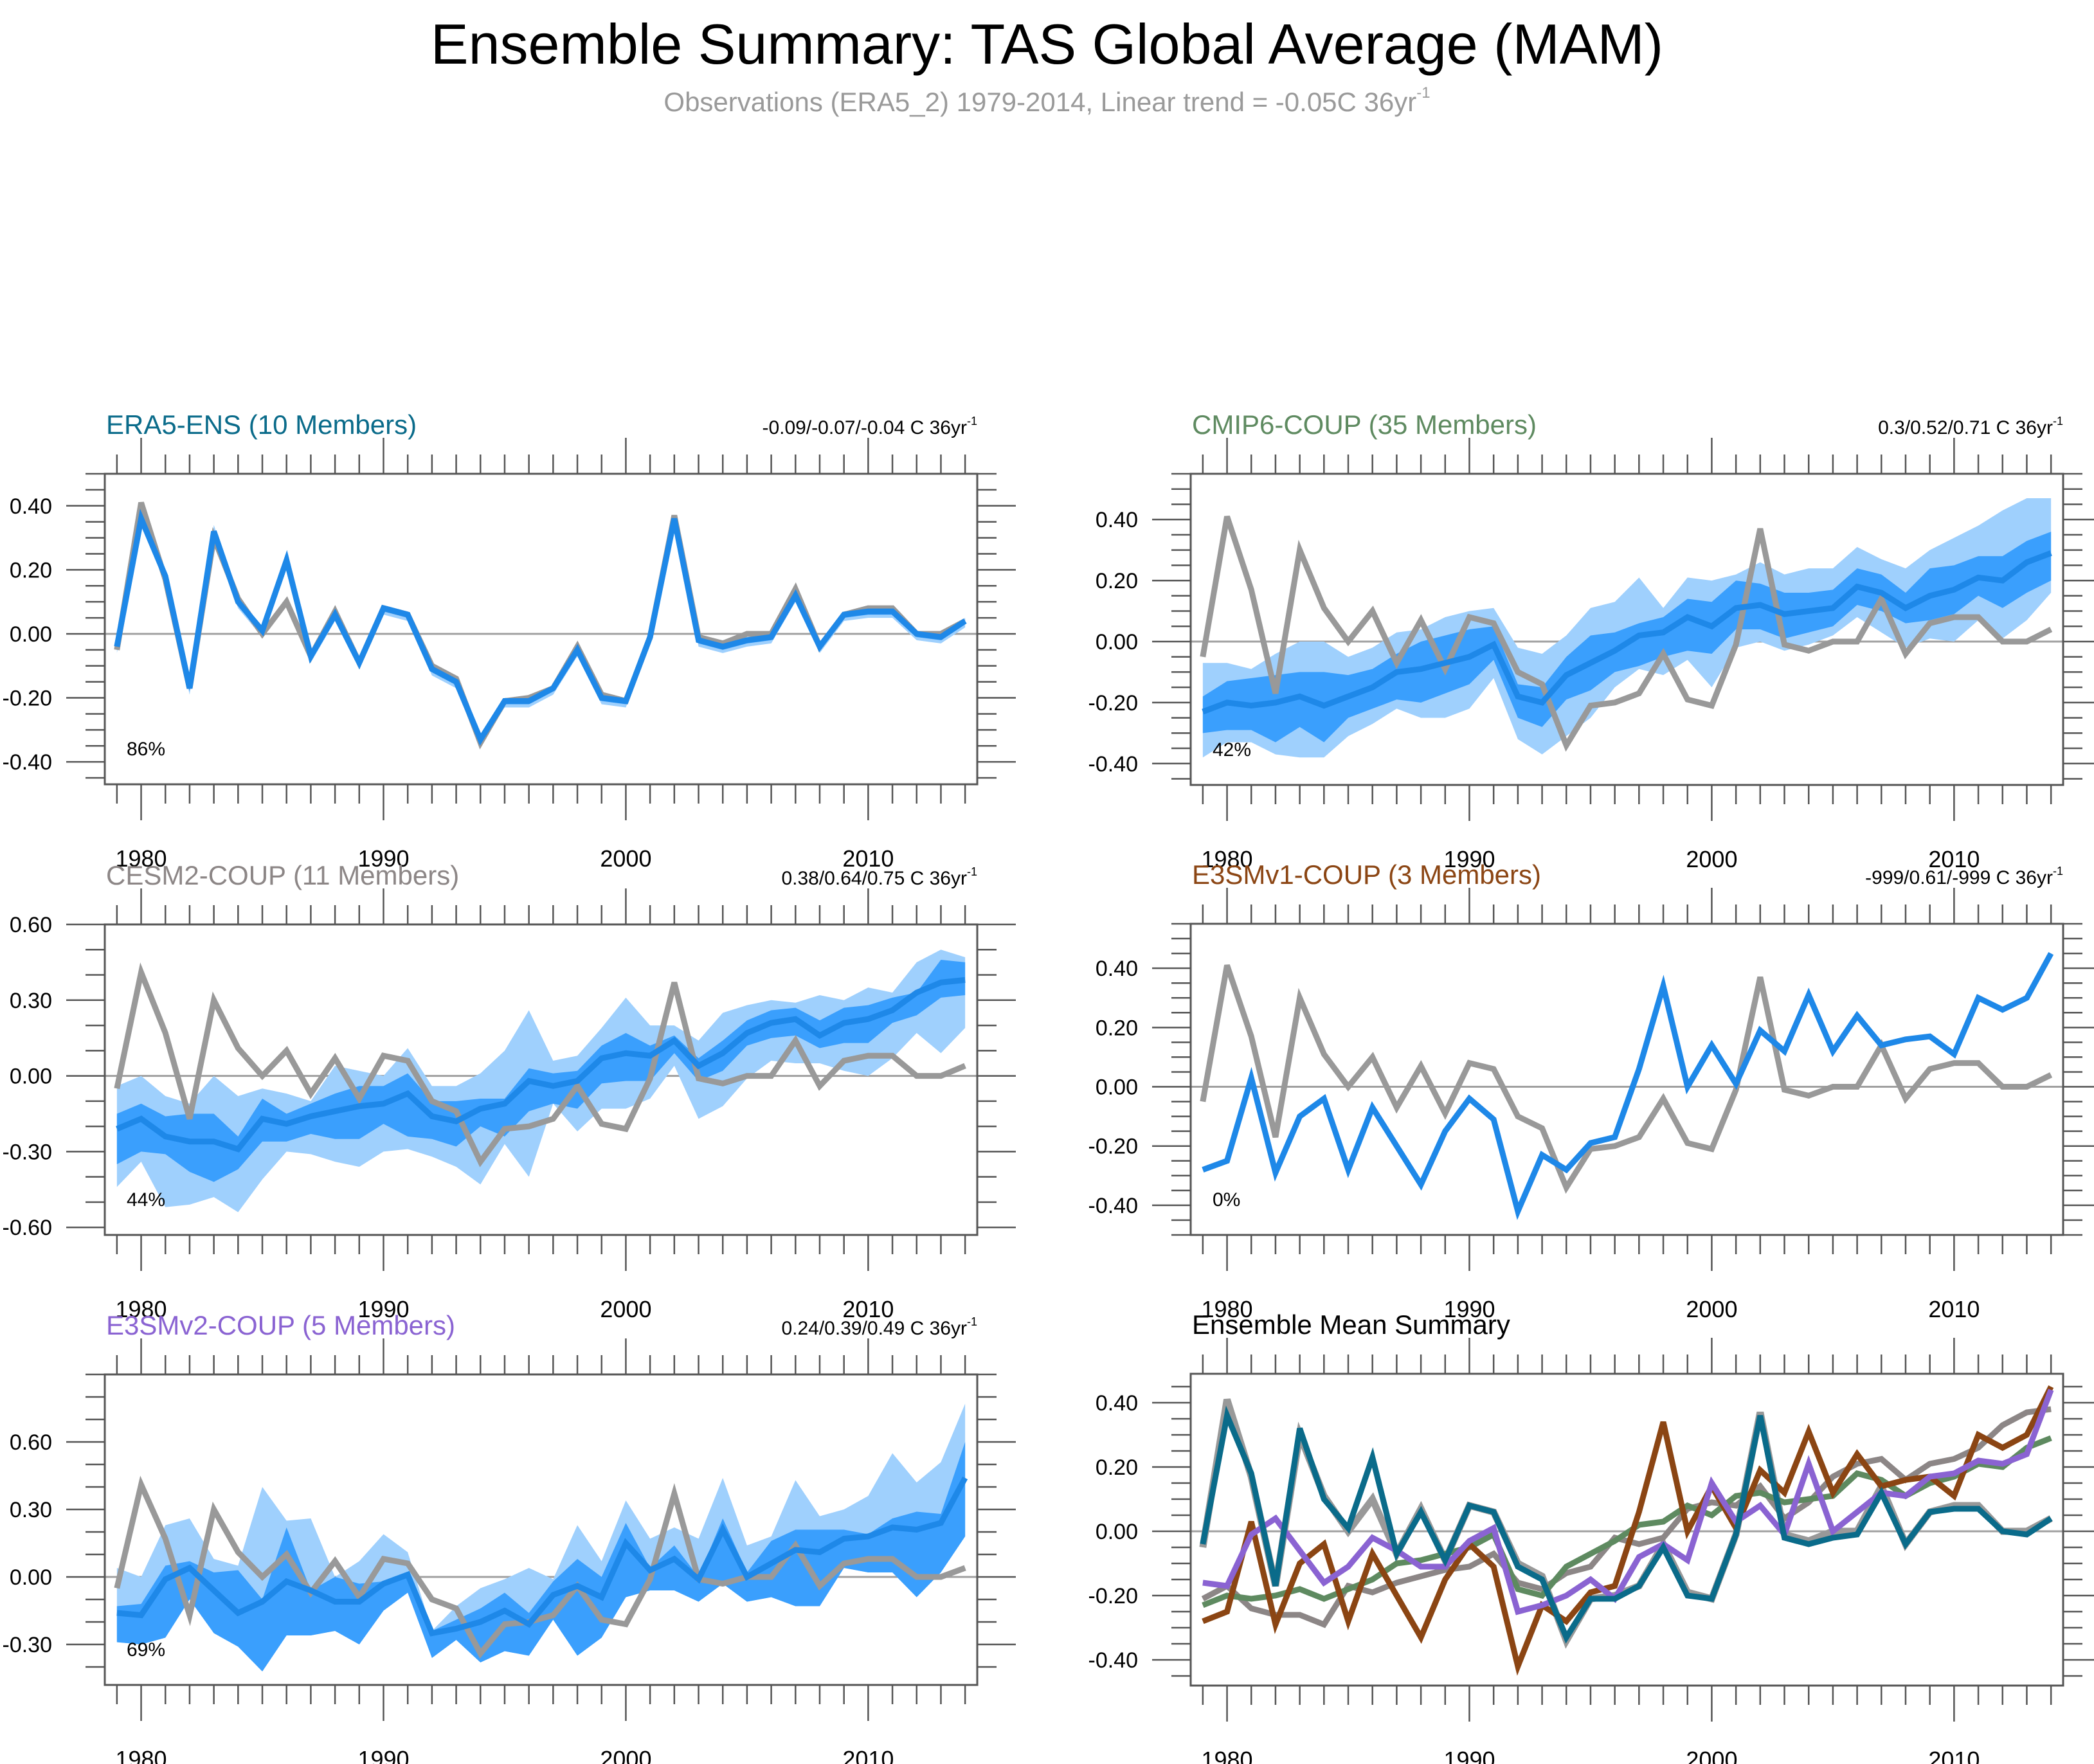  I want to click on panel-title: CESM2-COUP (11 Members), so click(282, 875).